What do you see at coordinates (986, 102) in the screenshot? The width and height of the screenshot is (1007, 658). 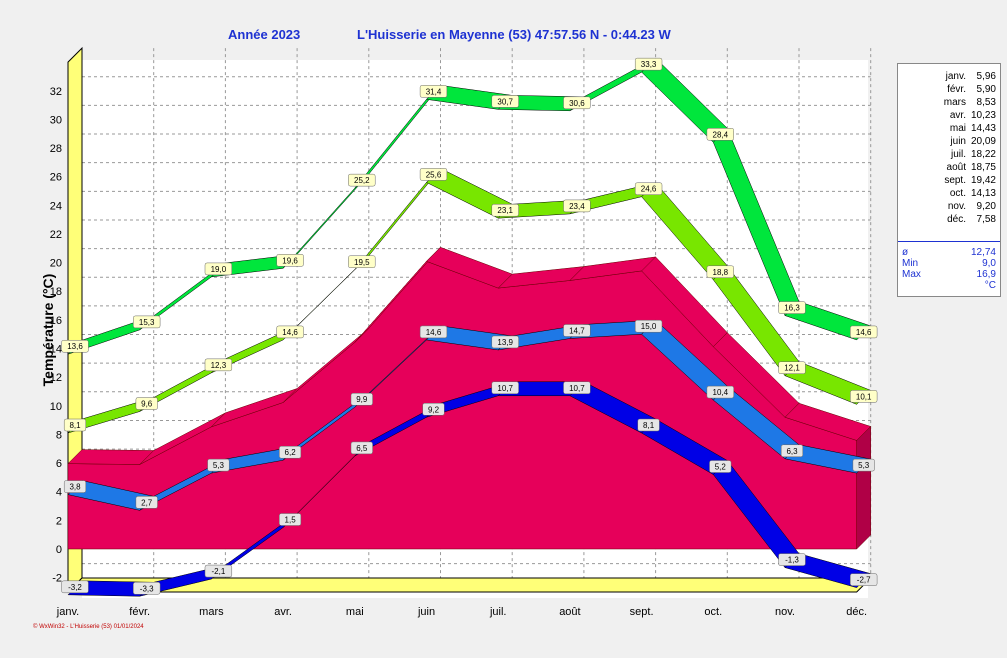 I see `legend-month-value: 8,53` at bounding box center [986, 102].